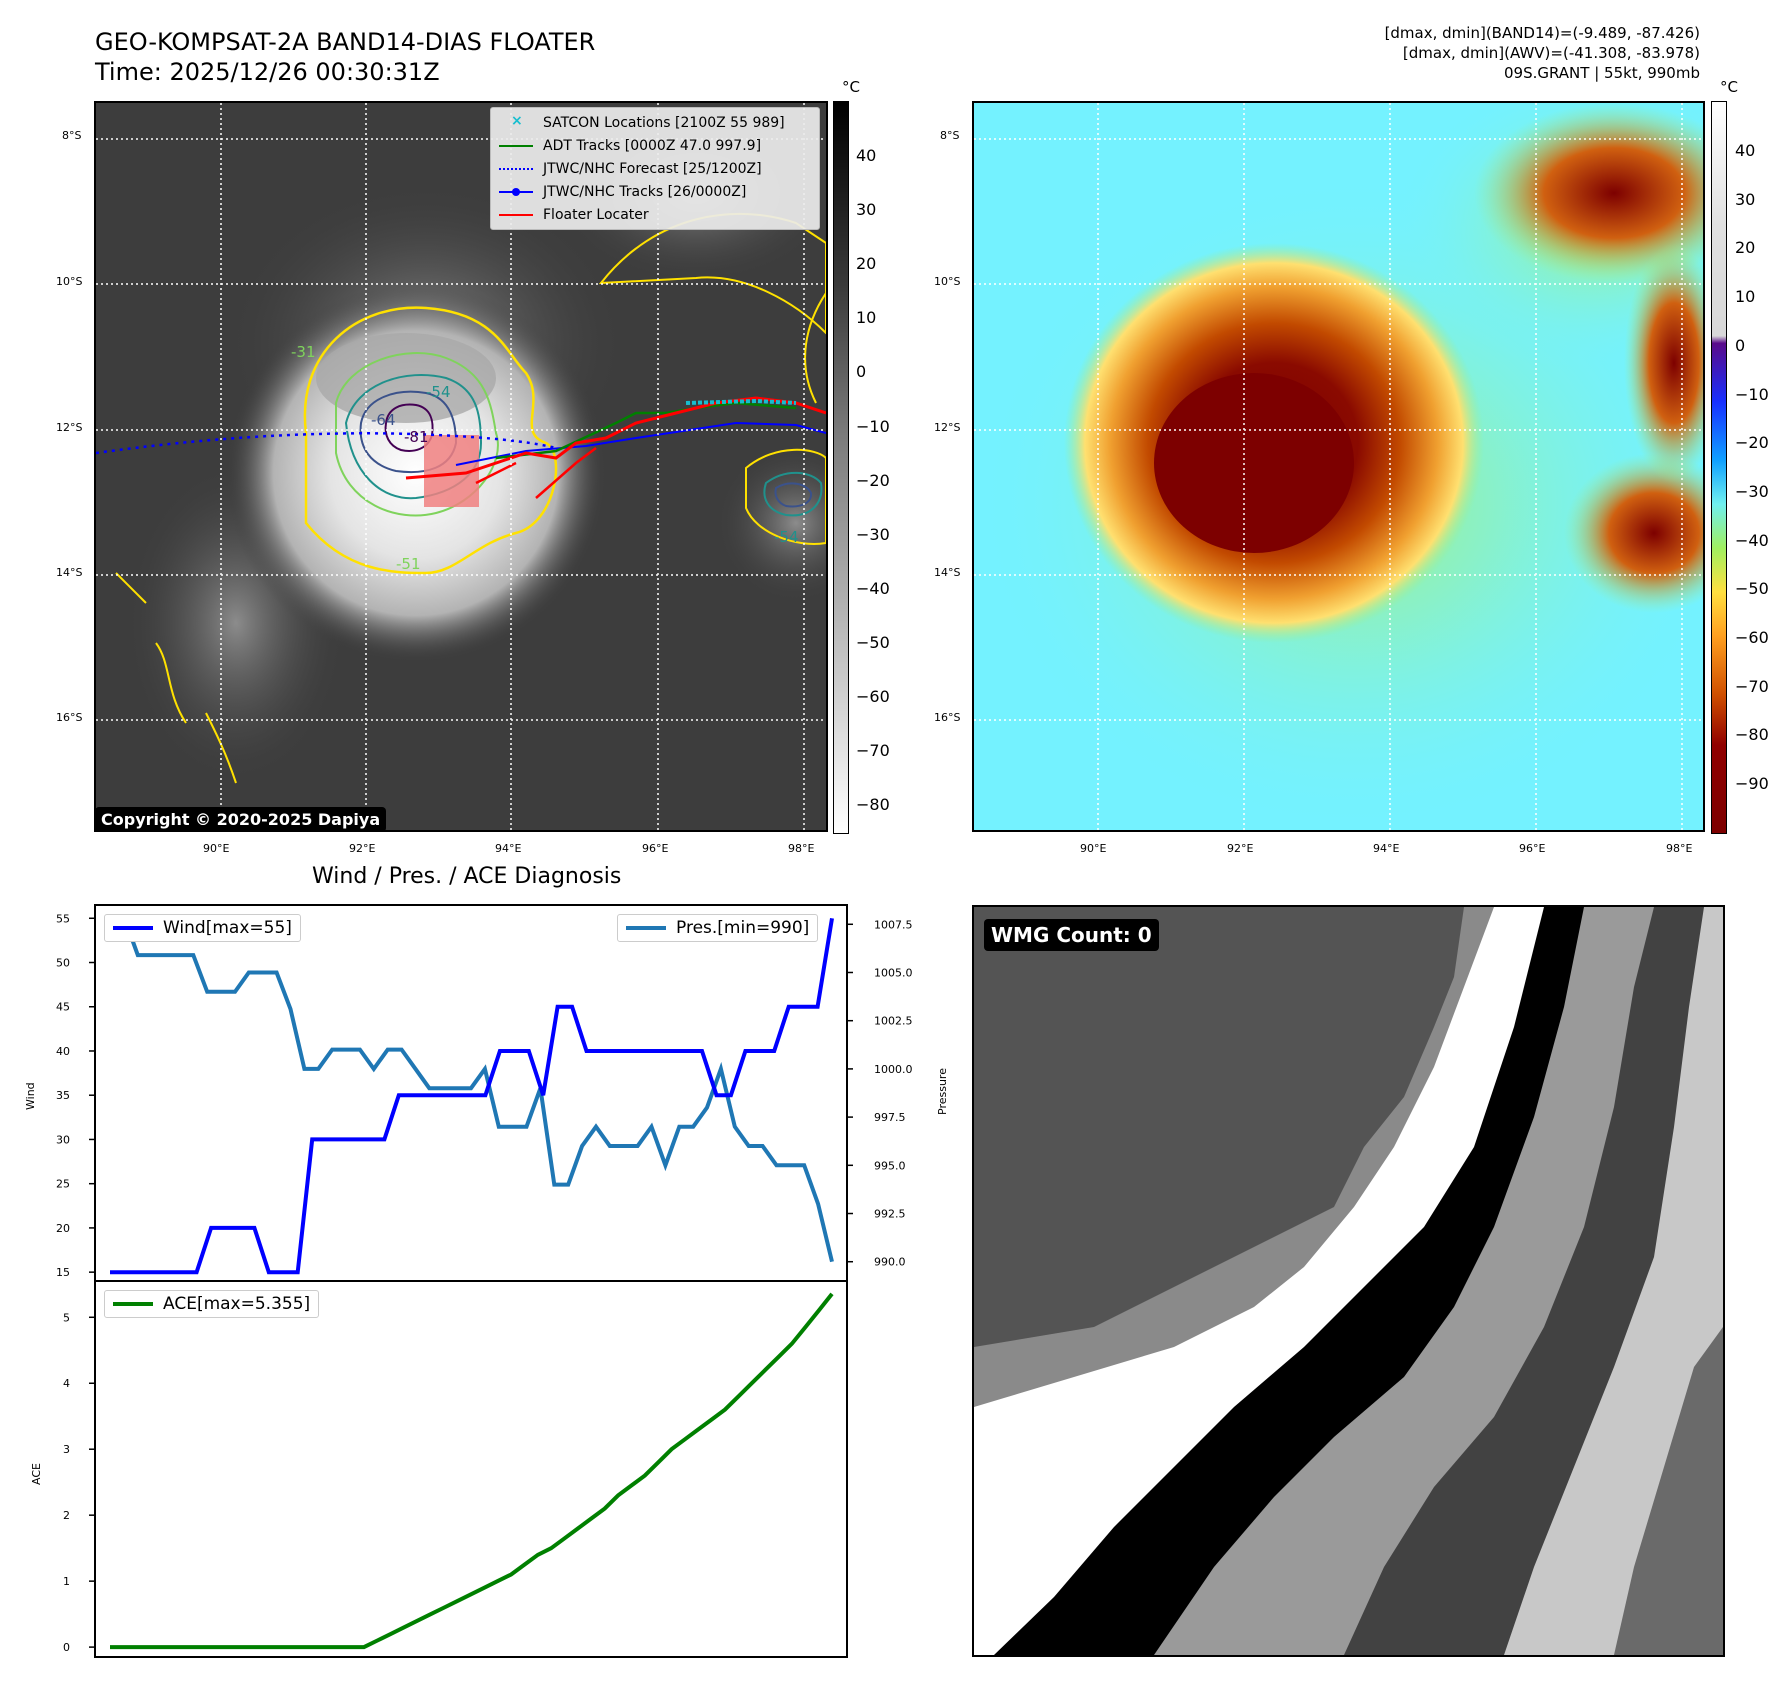 This screenshot has width=1788, height=1694. Describe the element at coordinates (63, 1184) in the screenshot. I see `axis-tick-label: 25` at that location.